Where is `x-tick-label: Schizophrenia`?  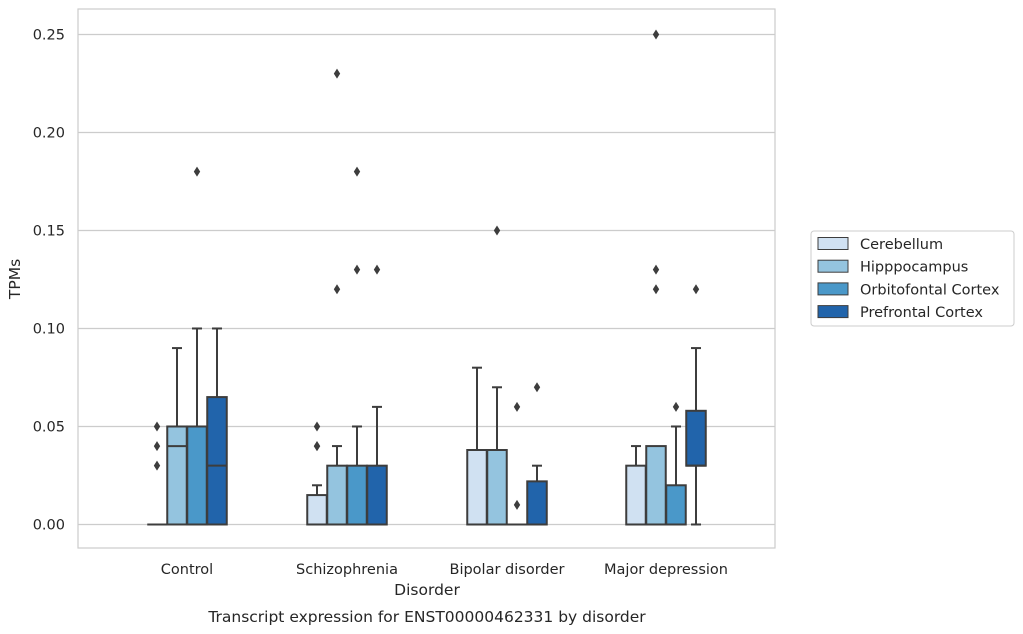 x-tick-label: Schizophrenia is located at coordinates (347, 570).